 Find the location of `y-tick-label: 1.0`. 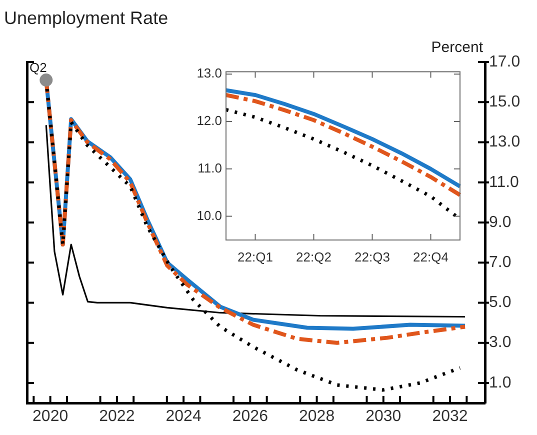

y-tick-label: 1.0 is located at coordinates (500, 383).